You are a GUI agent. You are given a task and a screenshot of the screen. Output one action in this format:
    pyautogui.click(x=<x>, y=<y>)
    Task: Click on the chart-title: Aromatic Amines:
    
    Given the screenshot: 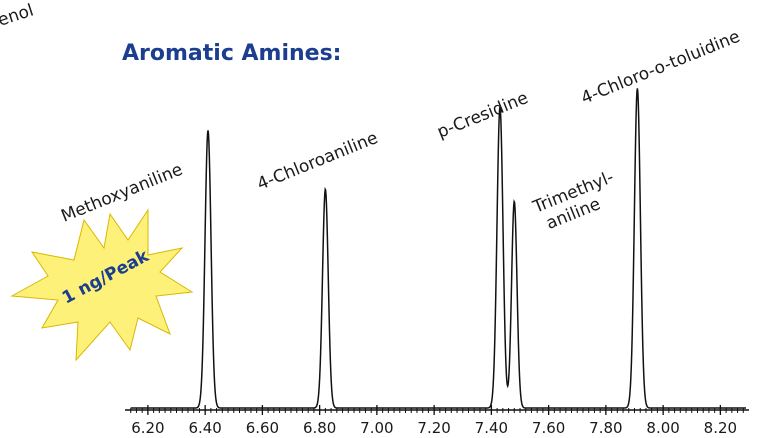 What is the action you would take?
    pyautogui.click(x=231, y=53)
    